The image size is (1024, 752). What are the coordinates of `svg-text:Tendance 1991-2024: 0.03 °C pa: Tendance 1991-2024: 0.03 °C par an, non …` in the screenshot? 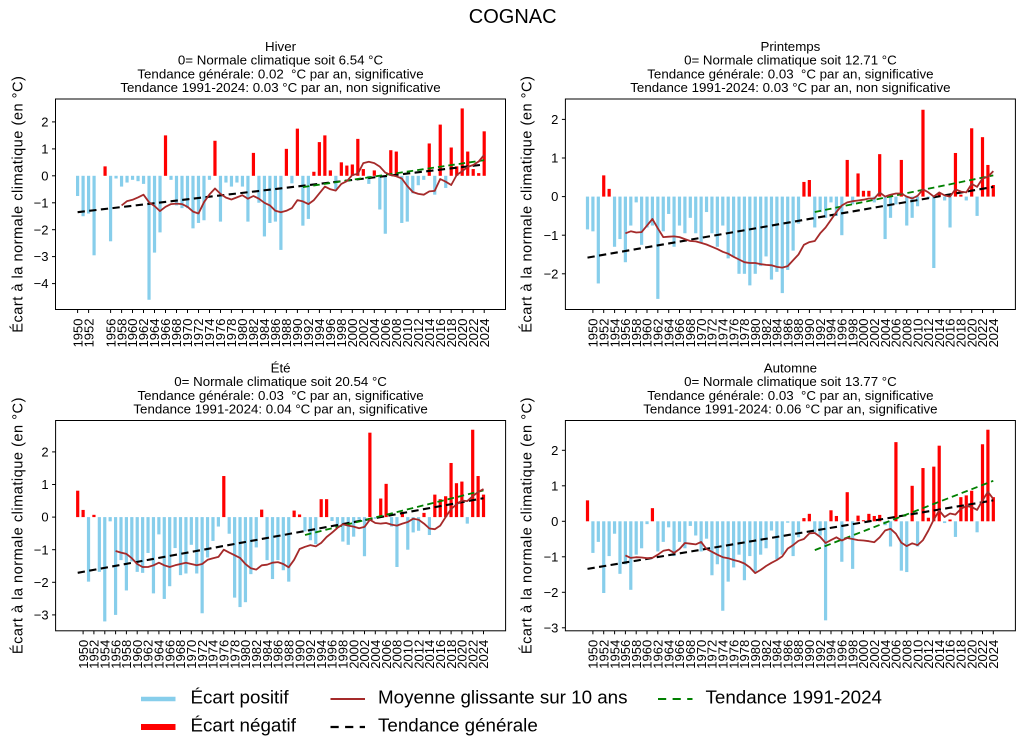 It's located at (280, 87).